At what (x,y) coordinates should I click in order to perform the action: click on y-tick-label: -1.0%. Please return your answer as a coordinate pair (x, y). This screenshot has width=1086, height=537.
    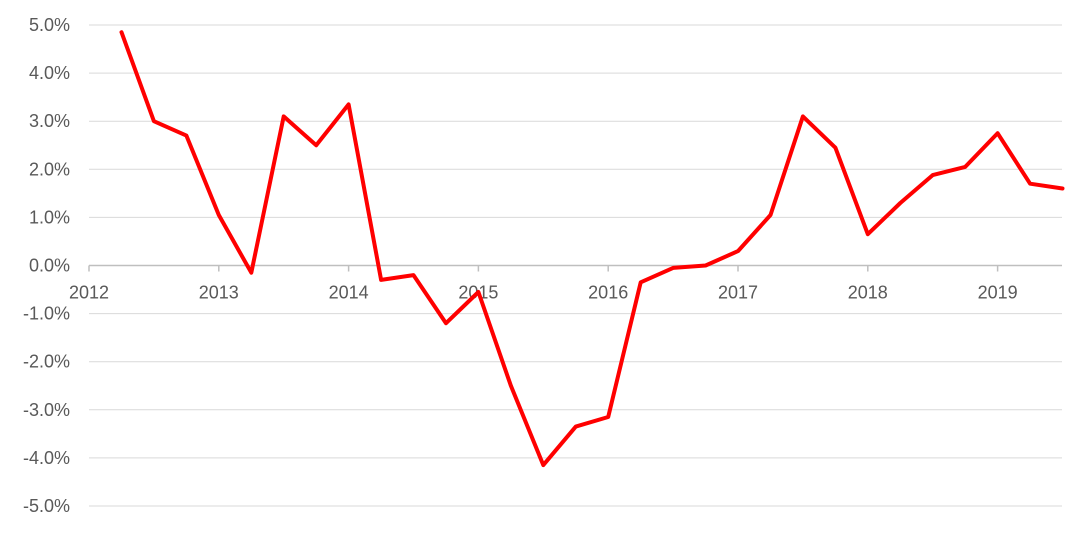
    Looking at the image, I should click on (46, 314).